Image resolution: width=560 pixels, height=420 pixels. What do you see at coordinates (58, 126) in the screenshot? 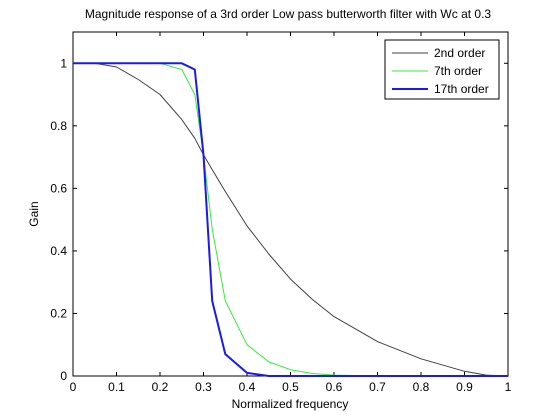
I see `y-tick-label: 0.8` at bounding box center [58, 126].